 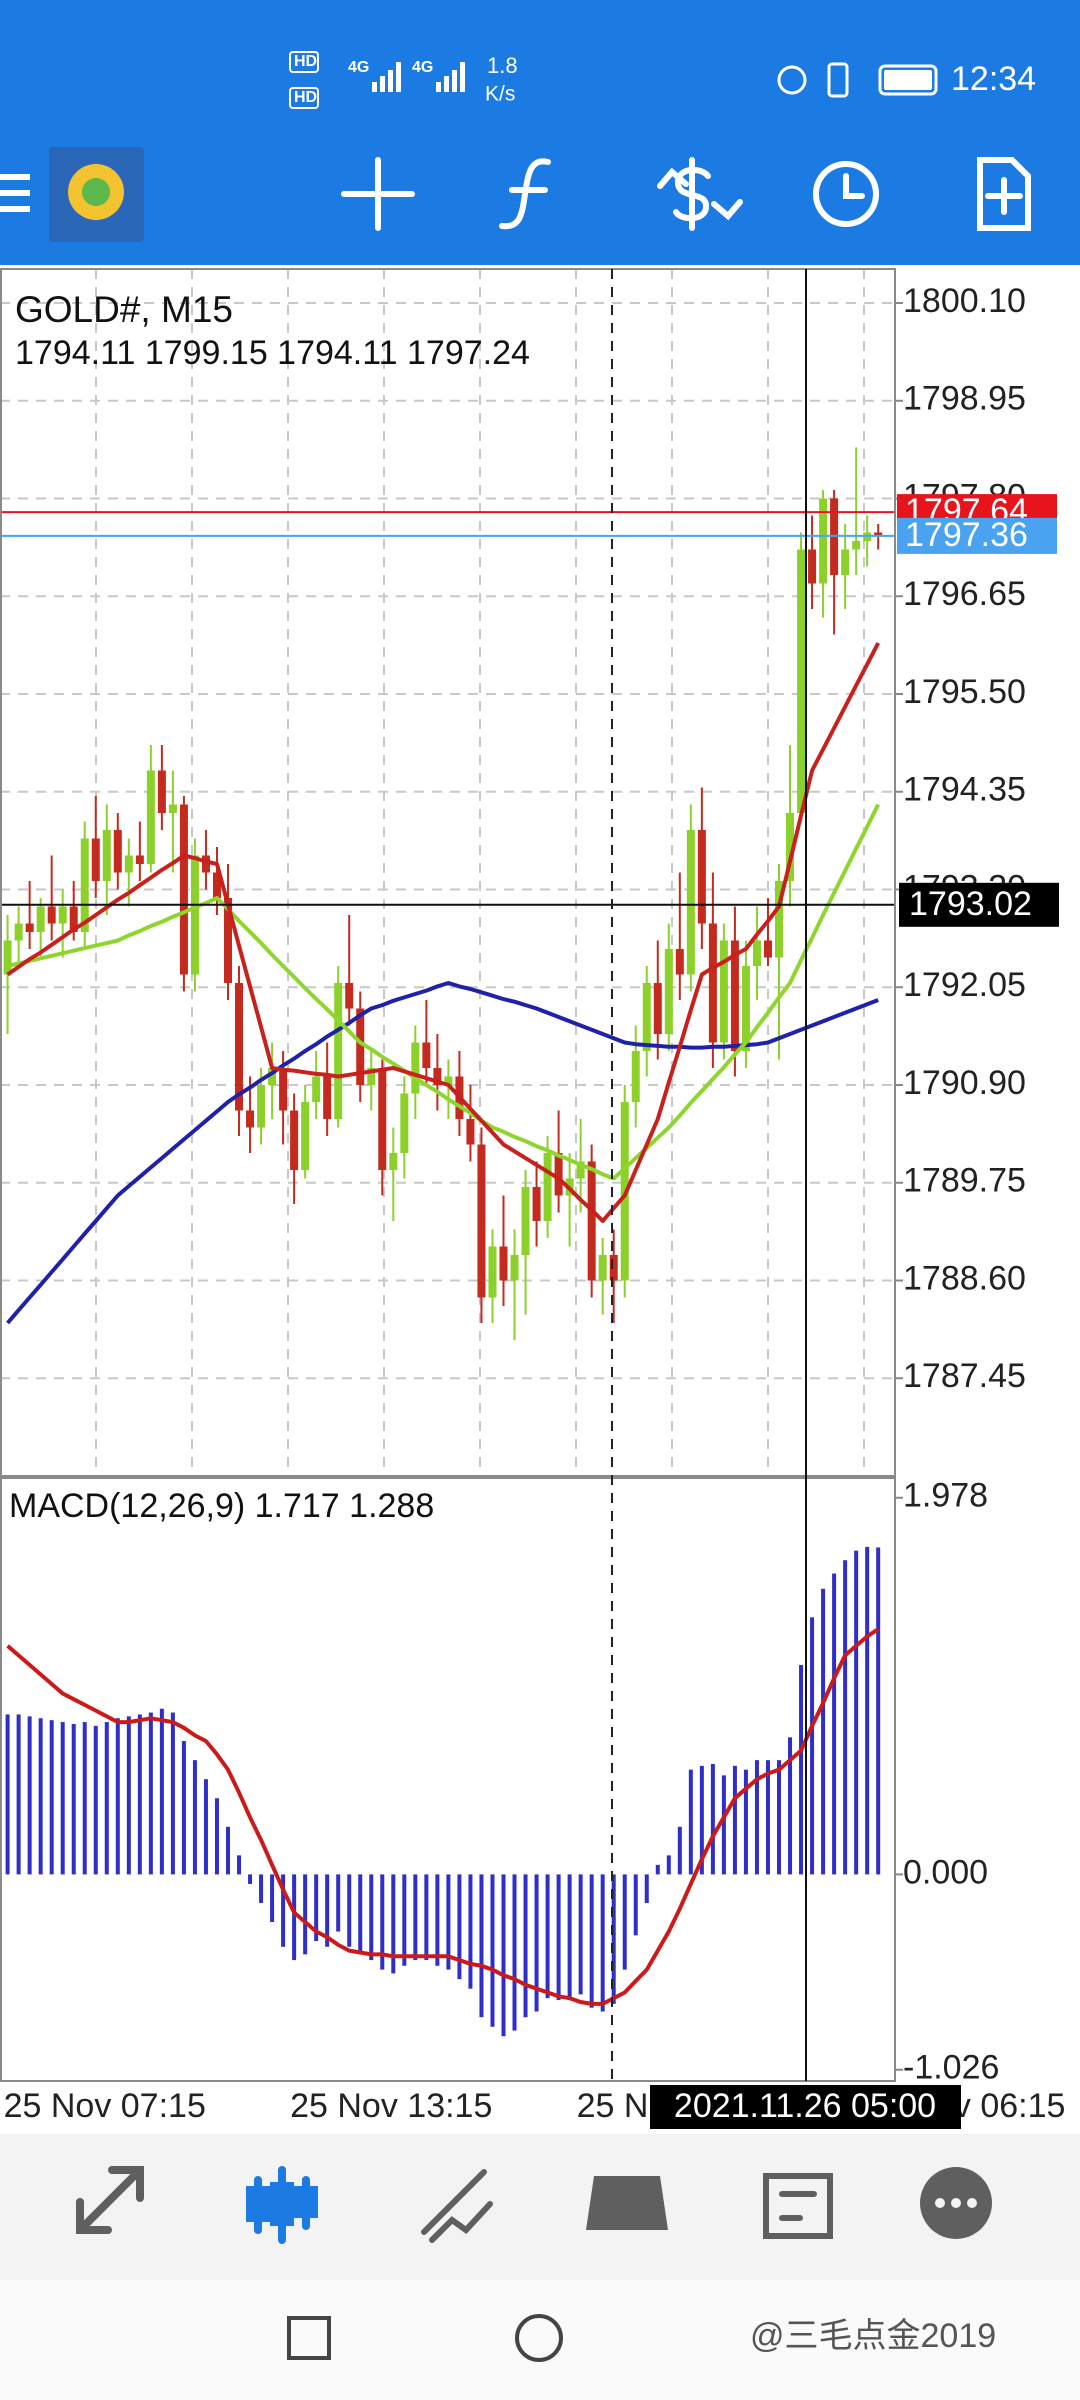 I want to click on y-tick-label: 1800.10, so click(x=964, y=301).